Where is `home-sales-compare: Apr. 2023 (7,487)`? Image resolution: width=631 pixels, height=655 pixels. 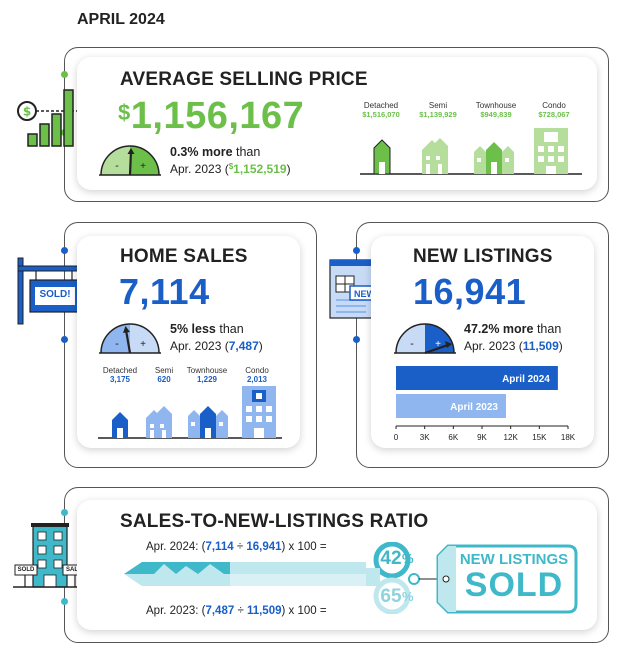 home-sales-compare: Apr. 2023 (7,487) is located at coordinates (216, 346).